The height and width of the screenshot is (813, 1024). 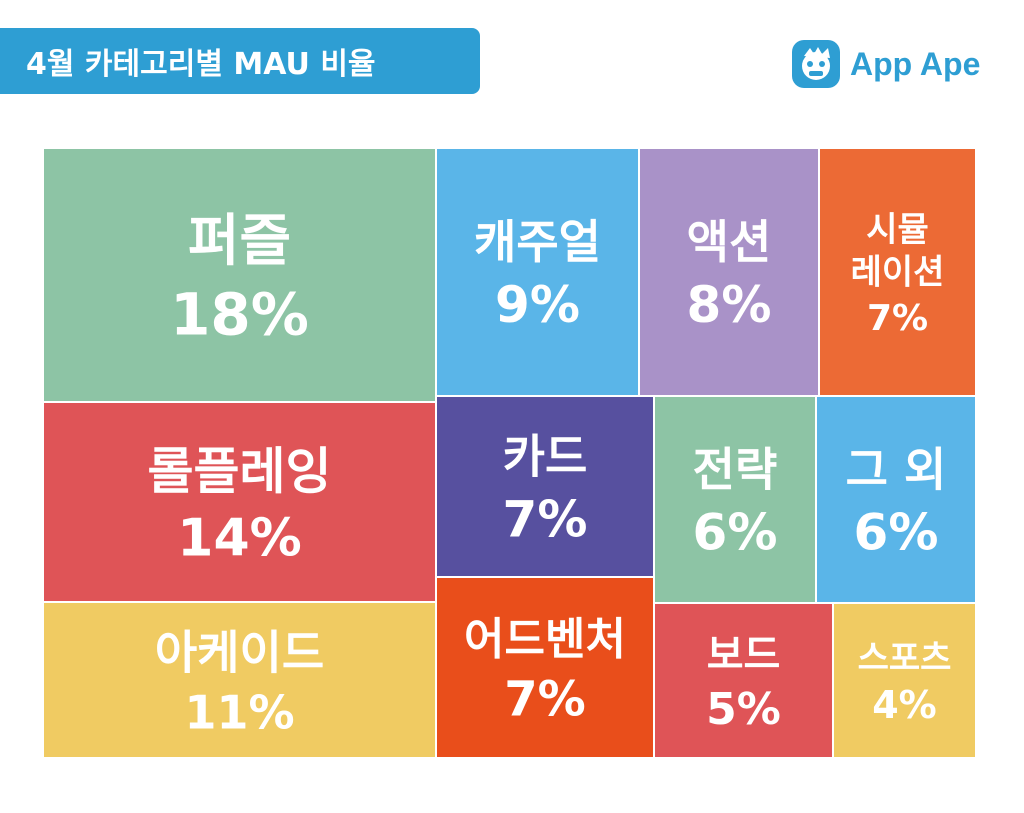 What do you see at coordinates (239, 712) in the screenshot?
I see `category-value: 11%` at bounding box center [239, 712].